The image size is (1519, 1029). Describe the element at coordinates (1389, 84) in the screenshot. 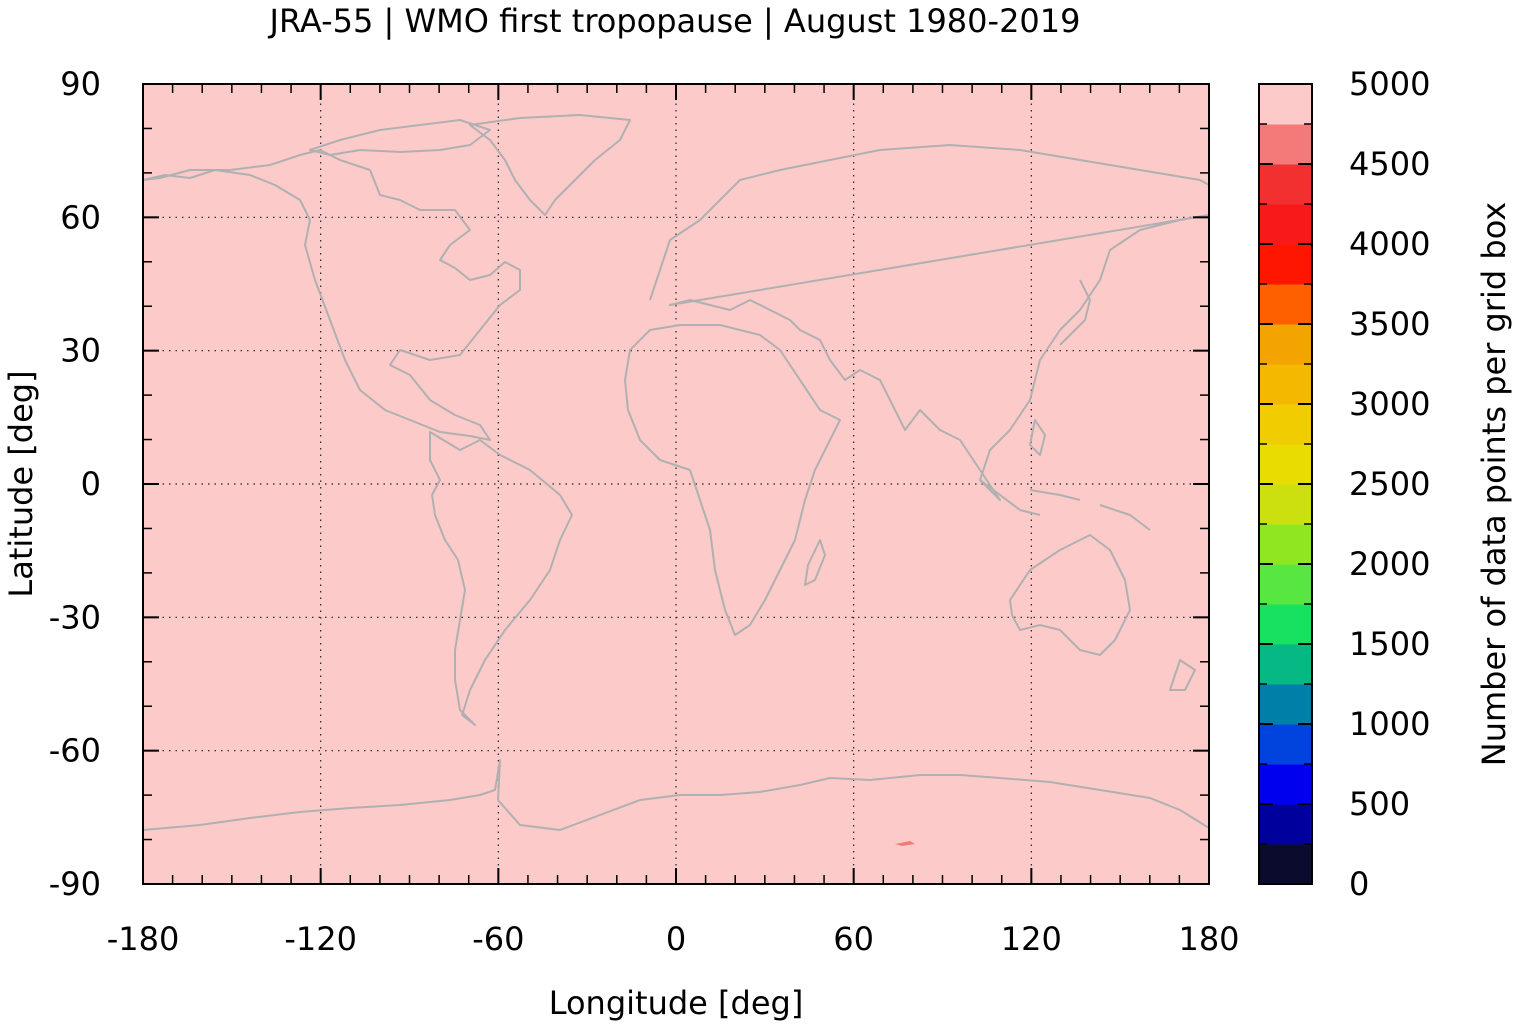

I see `colorbar-tick-label: 5000` at that location.